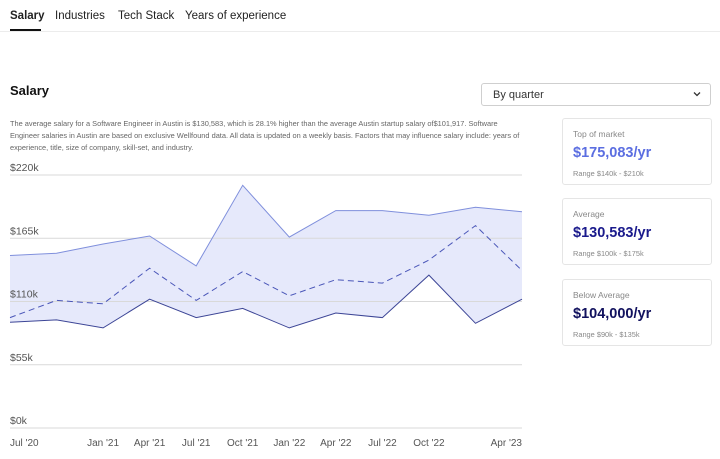 The height and width of the screenshot is (459, 720). Describe the element at coordinates (336, 443) in the screenshot. I see `x-tick-label: Apr '22` at that location.